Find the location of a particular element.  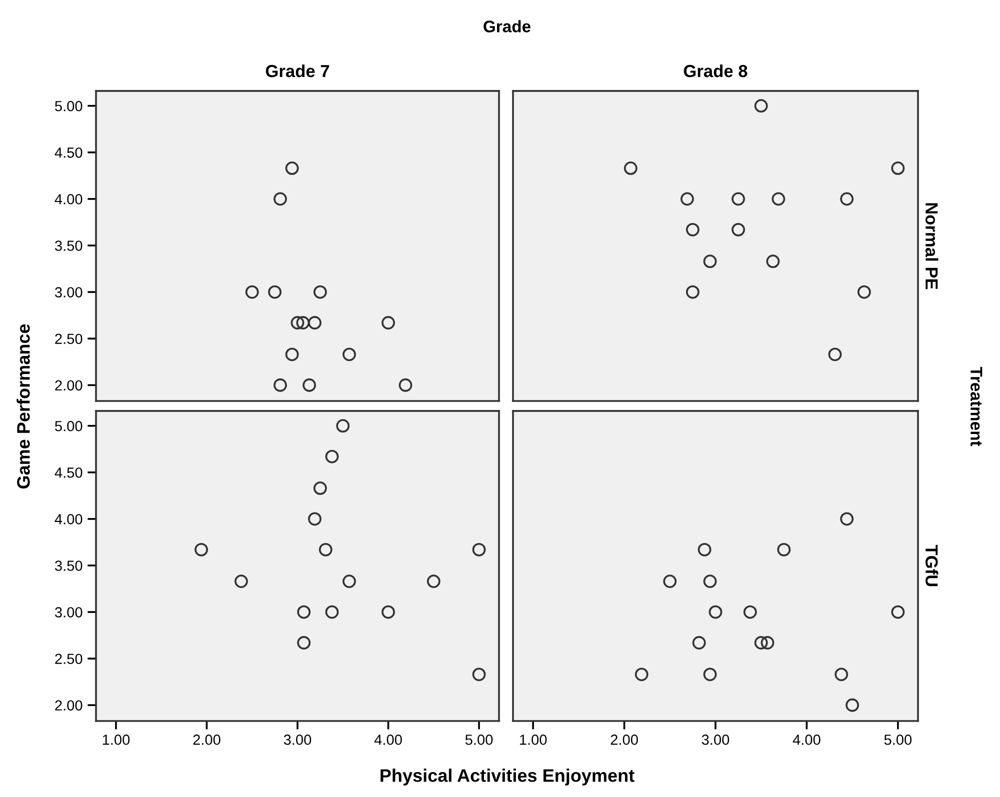

y2-axis-title: TGfU is located at coordinates (931, 565).